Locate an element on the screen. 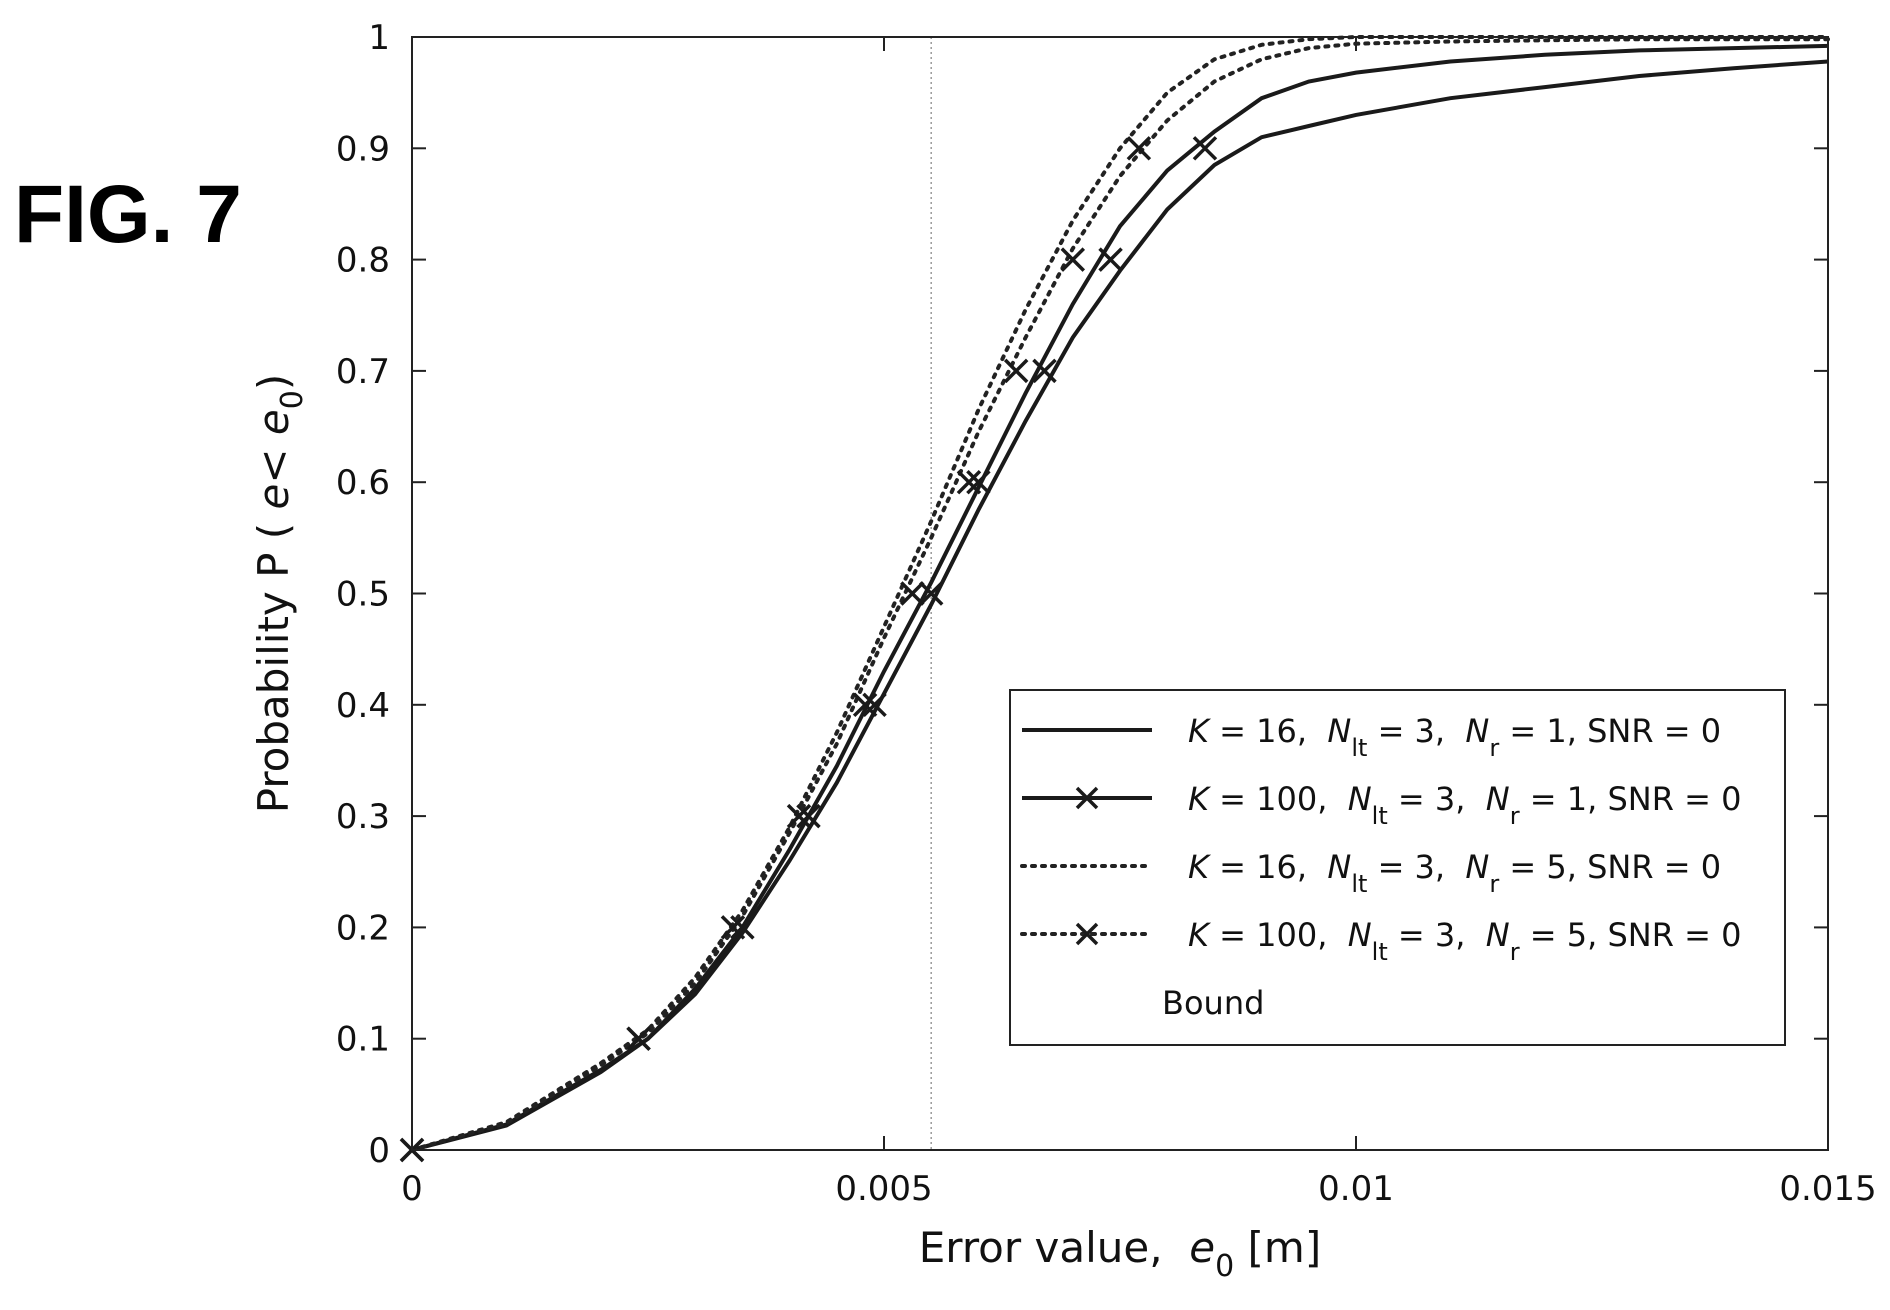  y-tick-label-1: 0.1 is located at coordinates (363, 1040).